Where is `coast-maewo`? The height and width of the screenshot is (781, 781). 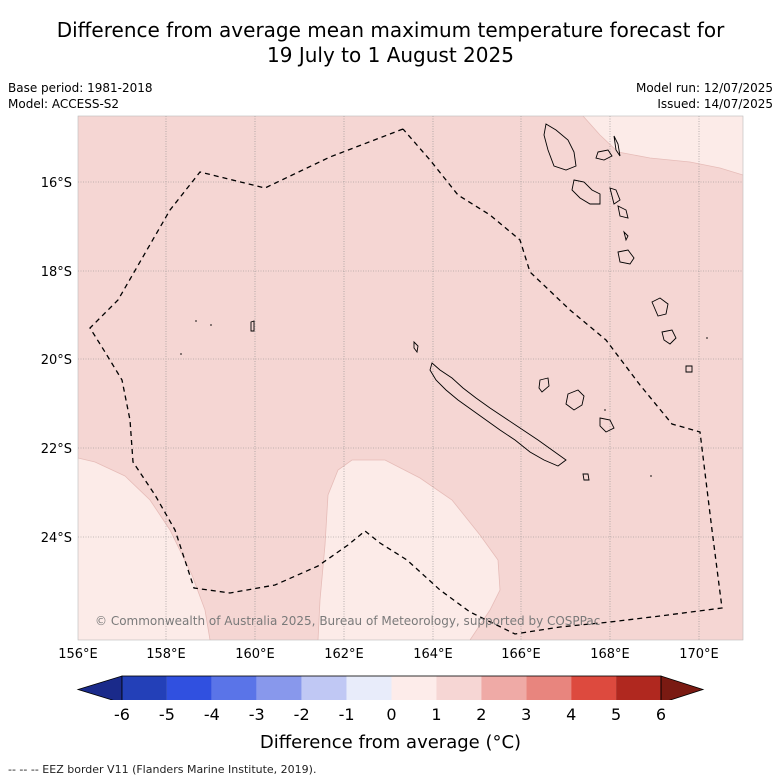
coast-maewo is located at coordinates (617, 146).